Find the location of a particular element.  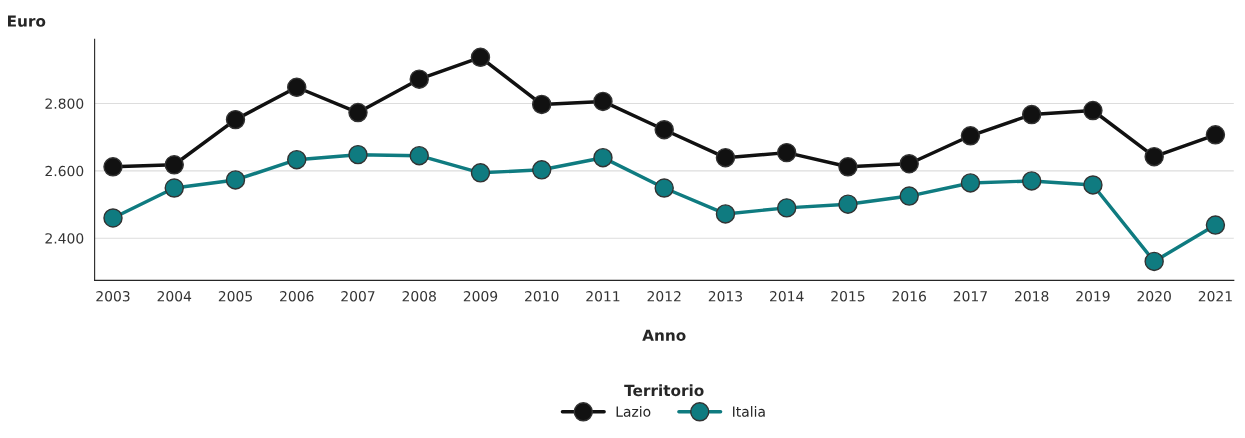

x-tick-label: 2010 is located at coordinates (542, 296).